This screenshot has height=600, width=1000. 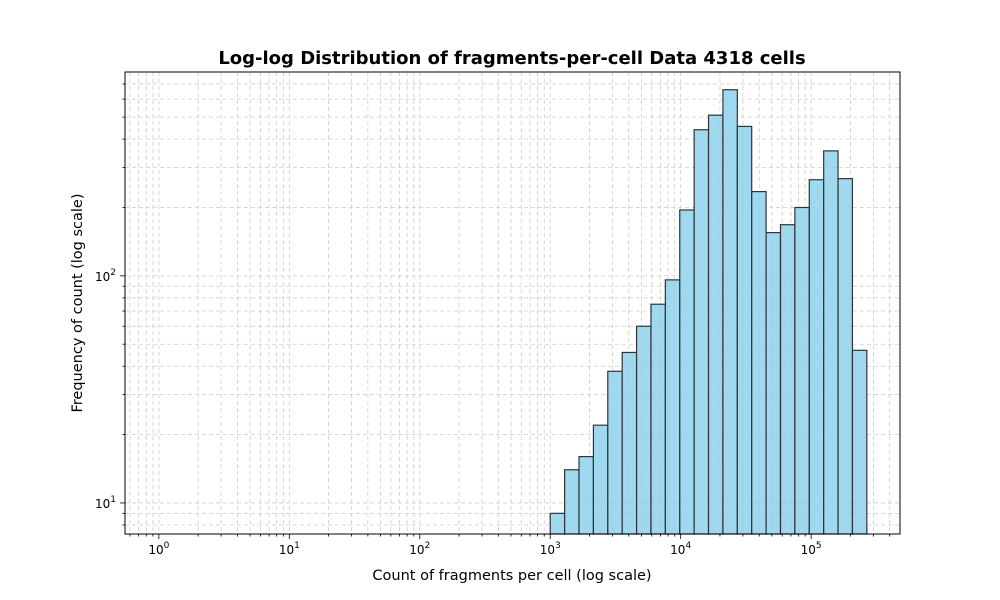 What do you see at coordinates (550, 549) in the screenshot?
I see `x-tick-label: 10³` at bounding box center [550, 549].